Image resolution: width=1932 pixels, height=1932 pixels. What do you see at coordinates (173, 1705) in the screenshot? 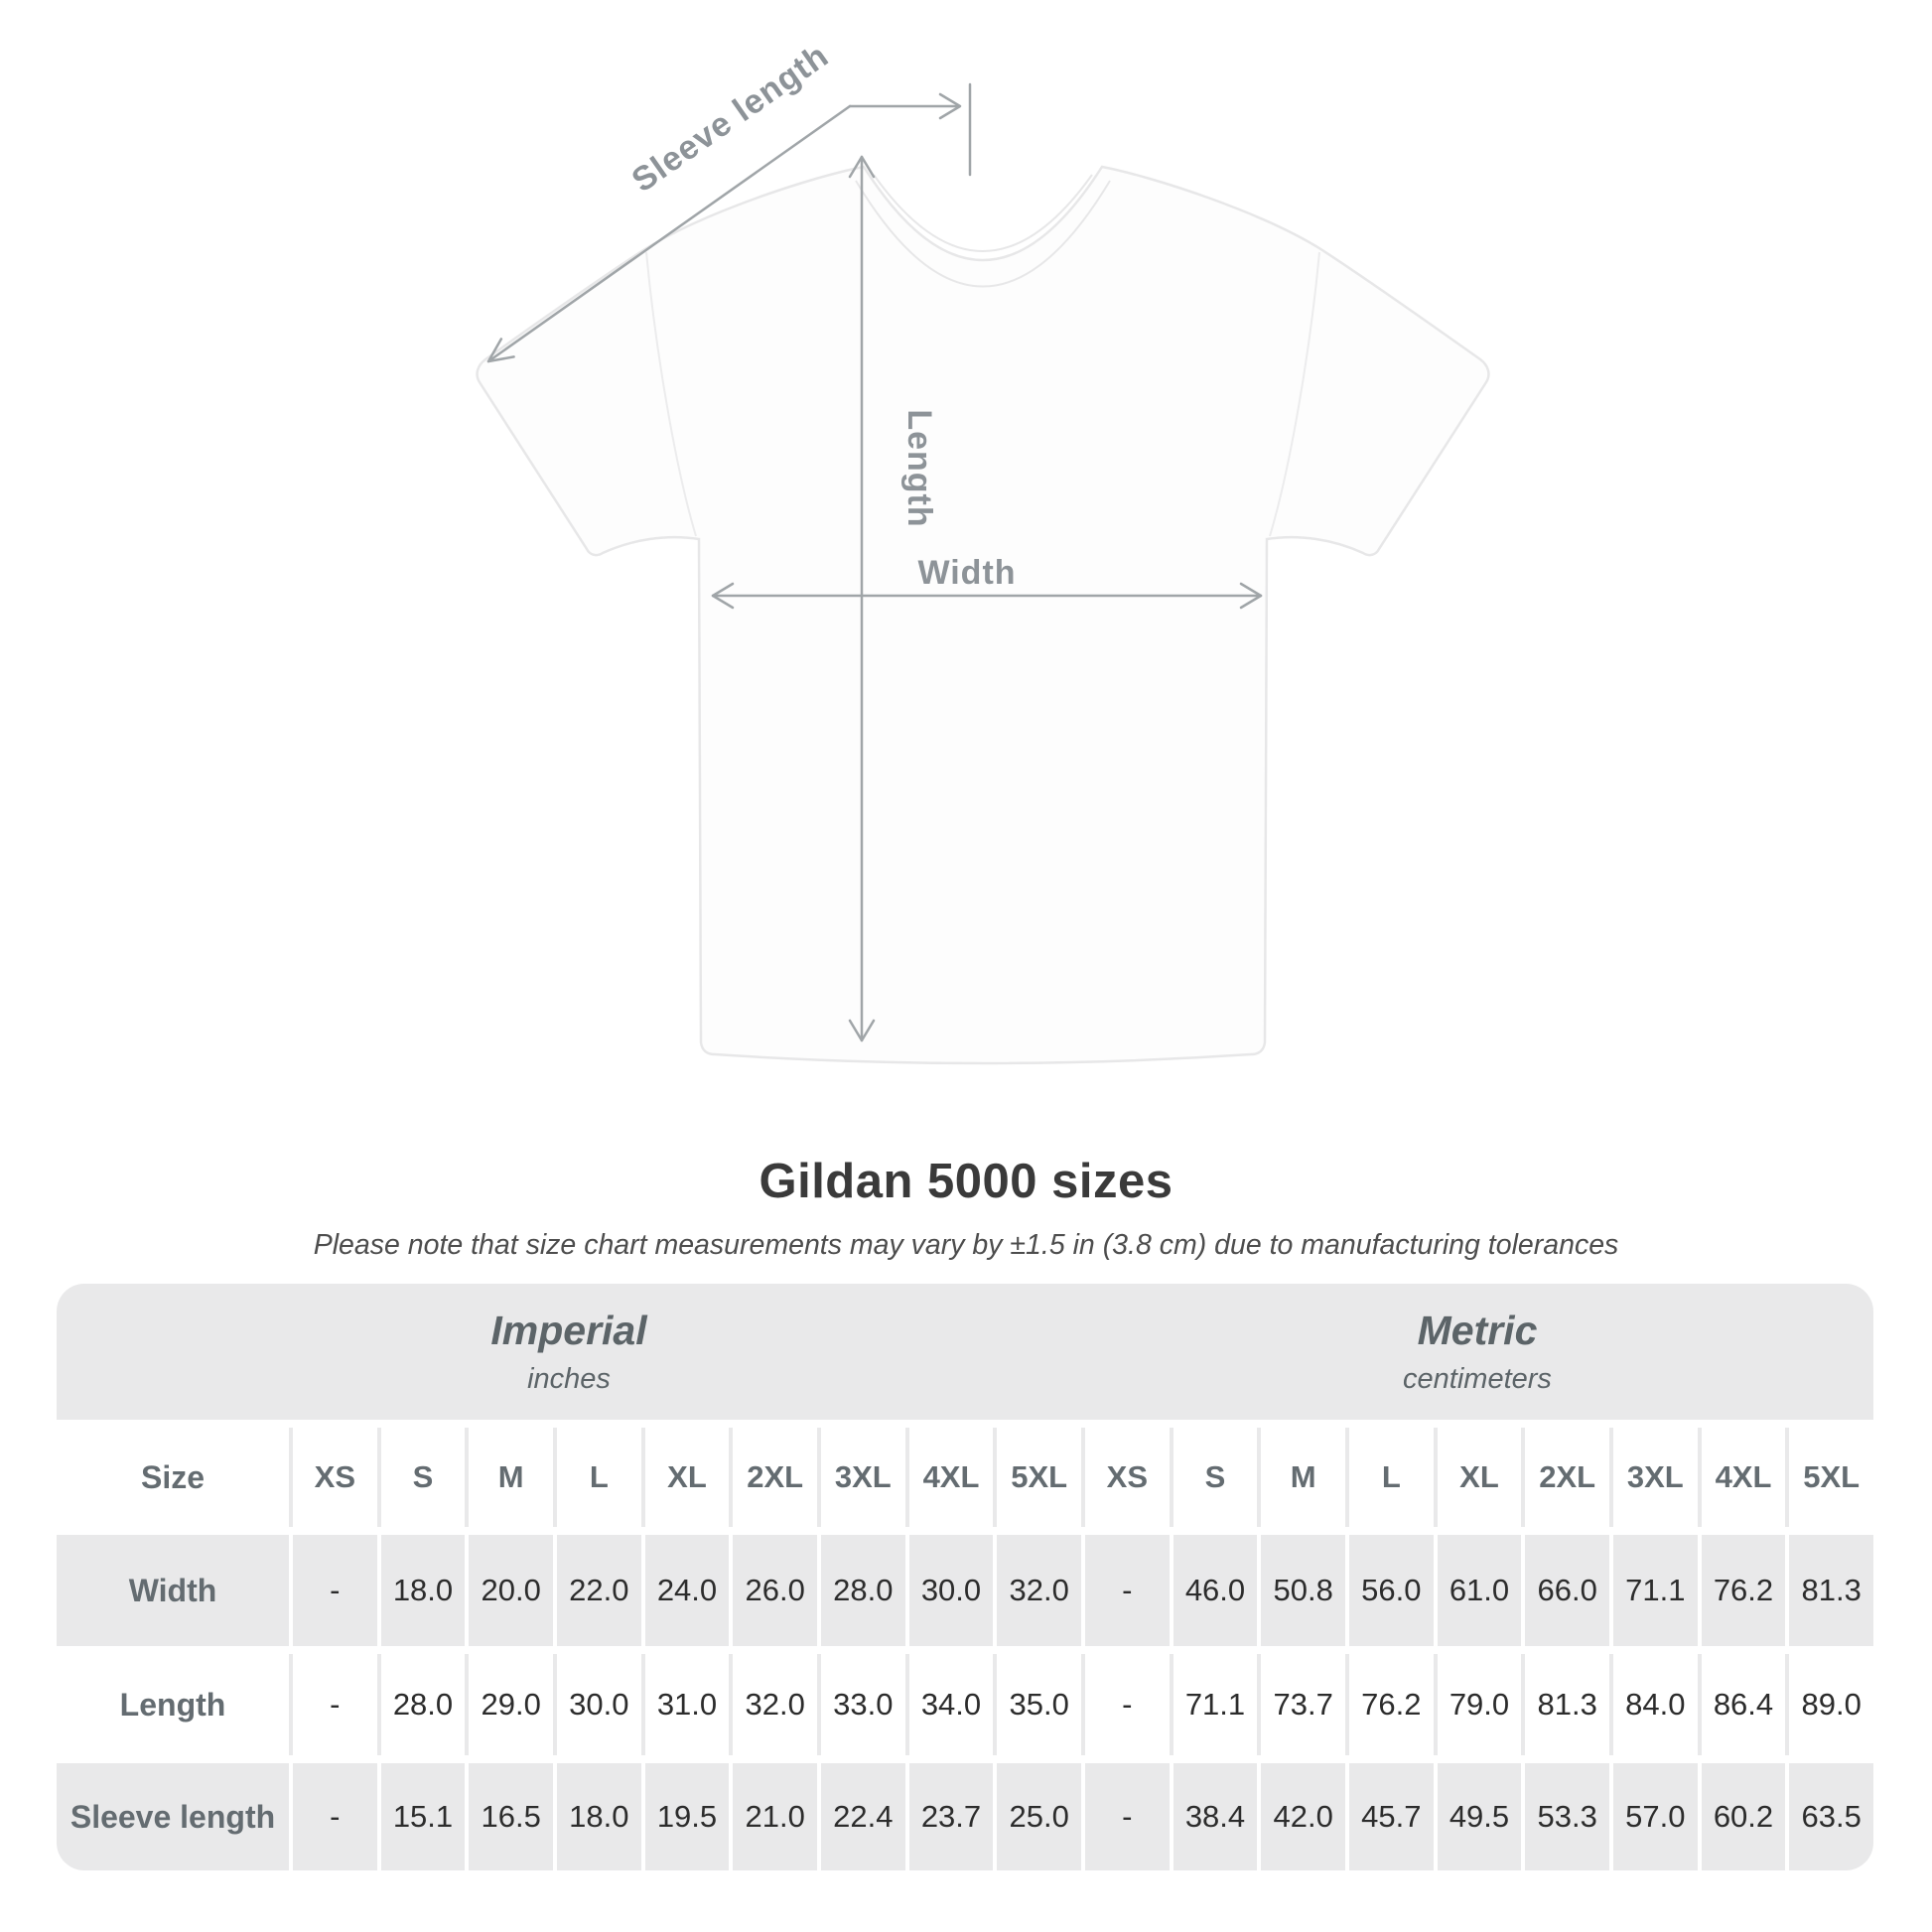
I see `row-label: Length` at bounding box center [173, 1705].